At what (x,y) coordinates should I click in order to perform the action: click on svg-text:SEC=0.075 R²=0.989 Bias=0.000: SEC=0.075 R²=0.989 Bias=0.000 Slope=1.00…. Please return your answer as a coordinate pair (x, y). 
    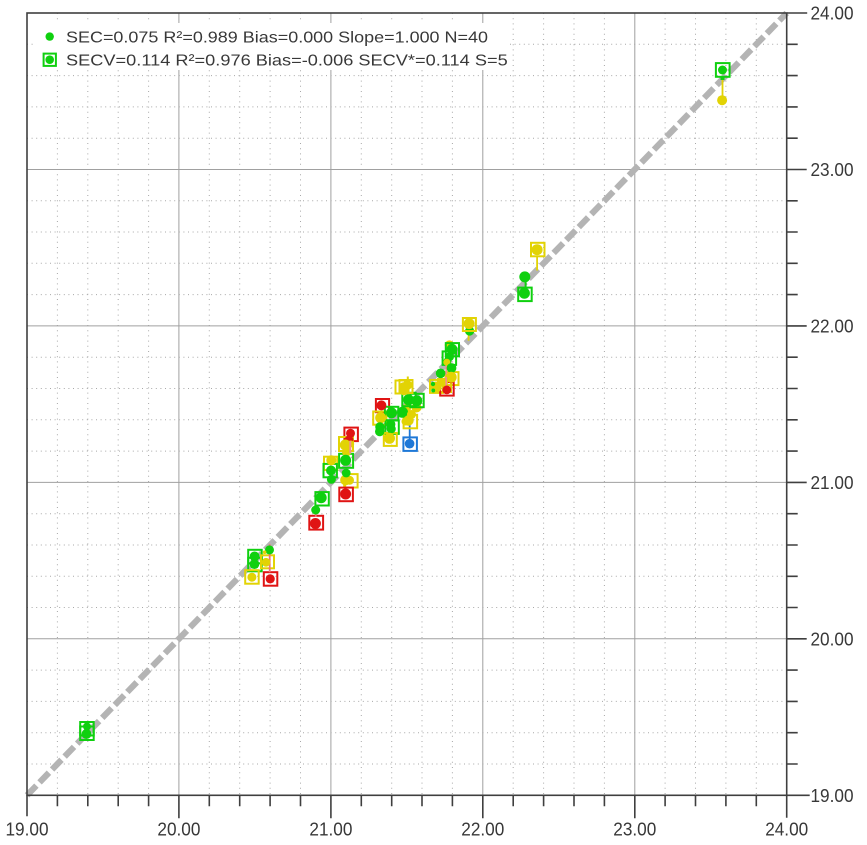
    Looking at the image, I should click on (277, 37).